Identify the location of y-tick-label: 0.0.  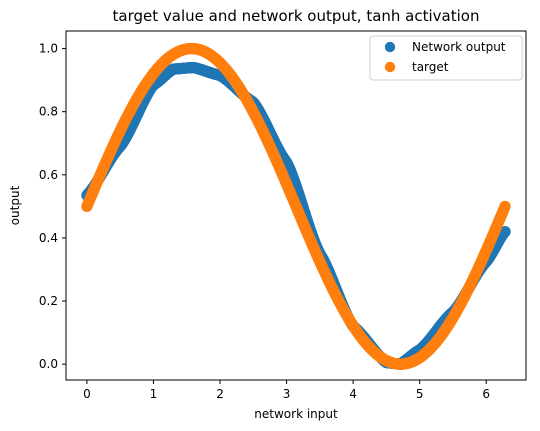
(48, 364).